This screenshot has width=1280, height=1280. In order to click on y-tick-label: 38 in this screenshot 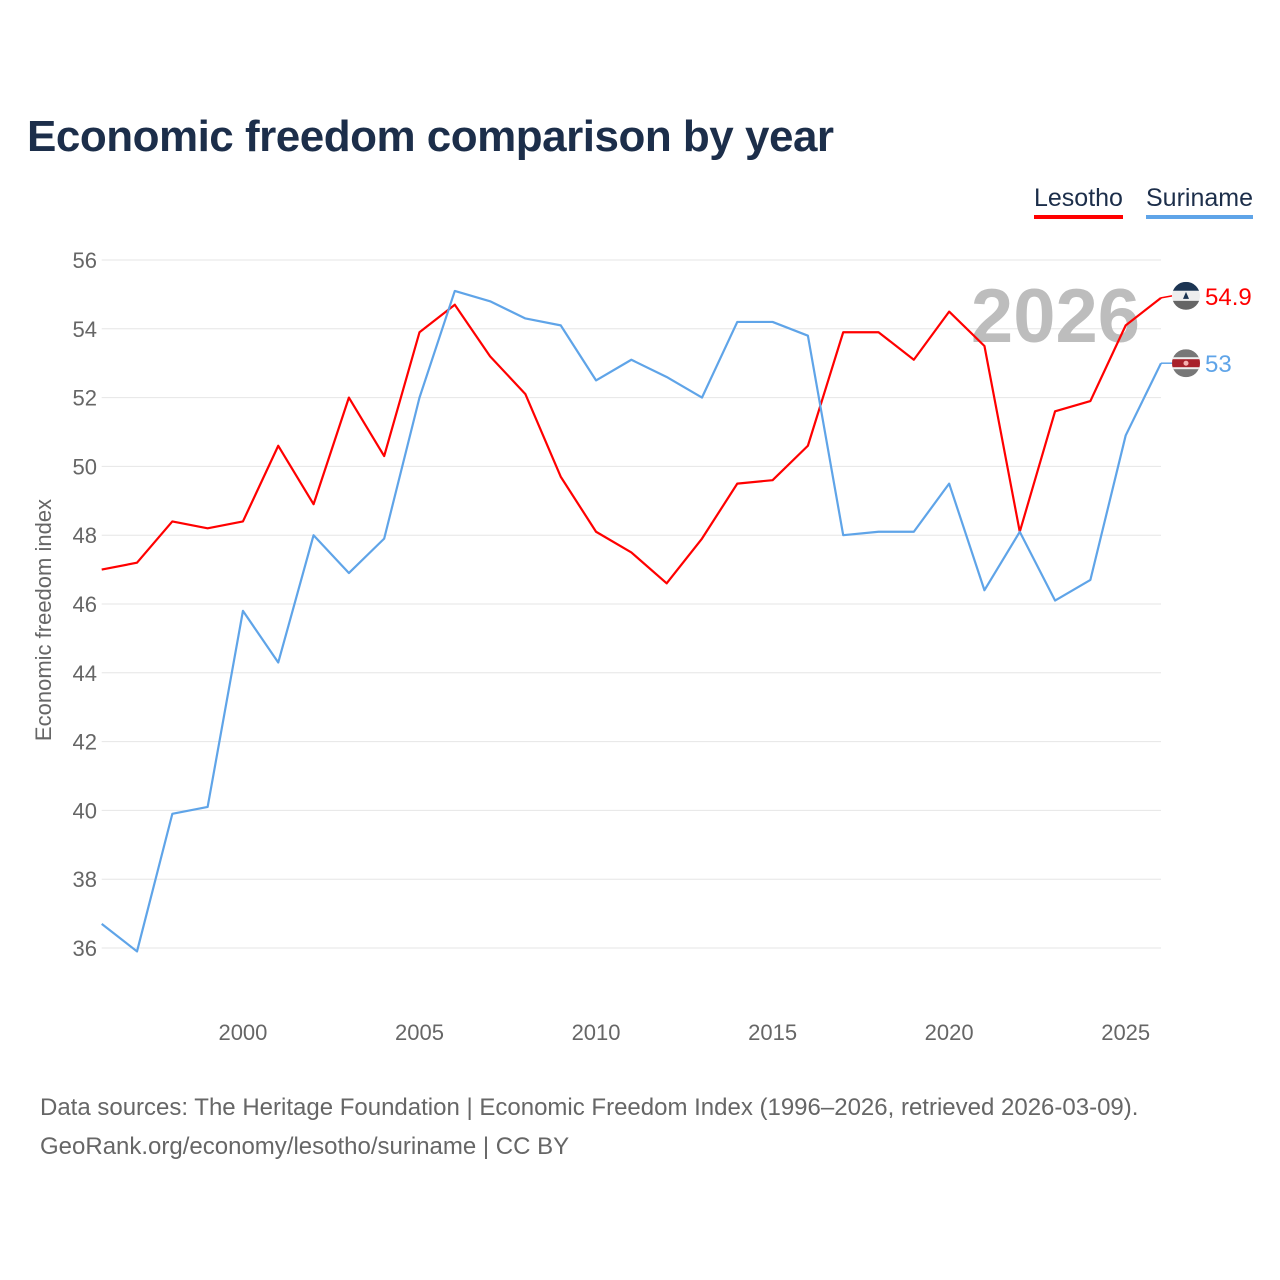, I will do `click(85, 879)`.